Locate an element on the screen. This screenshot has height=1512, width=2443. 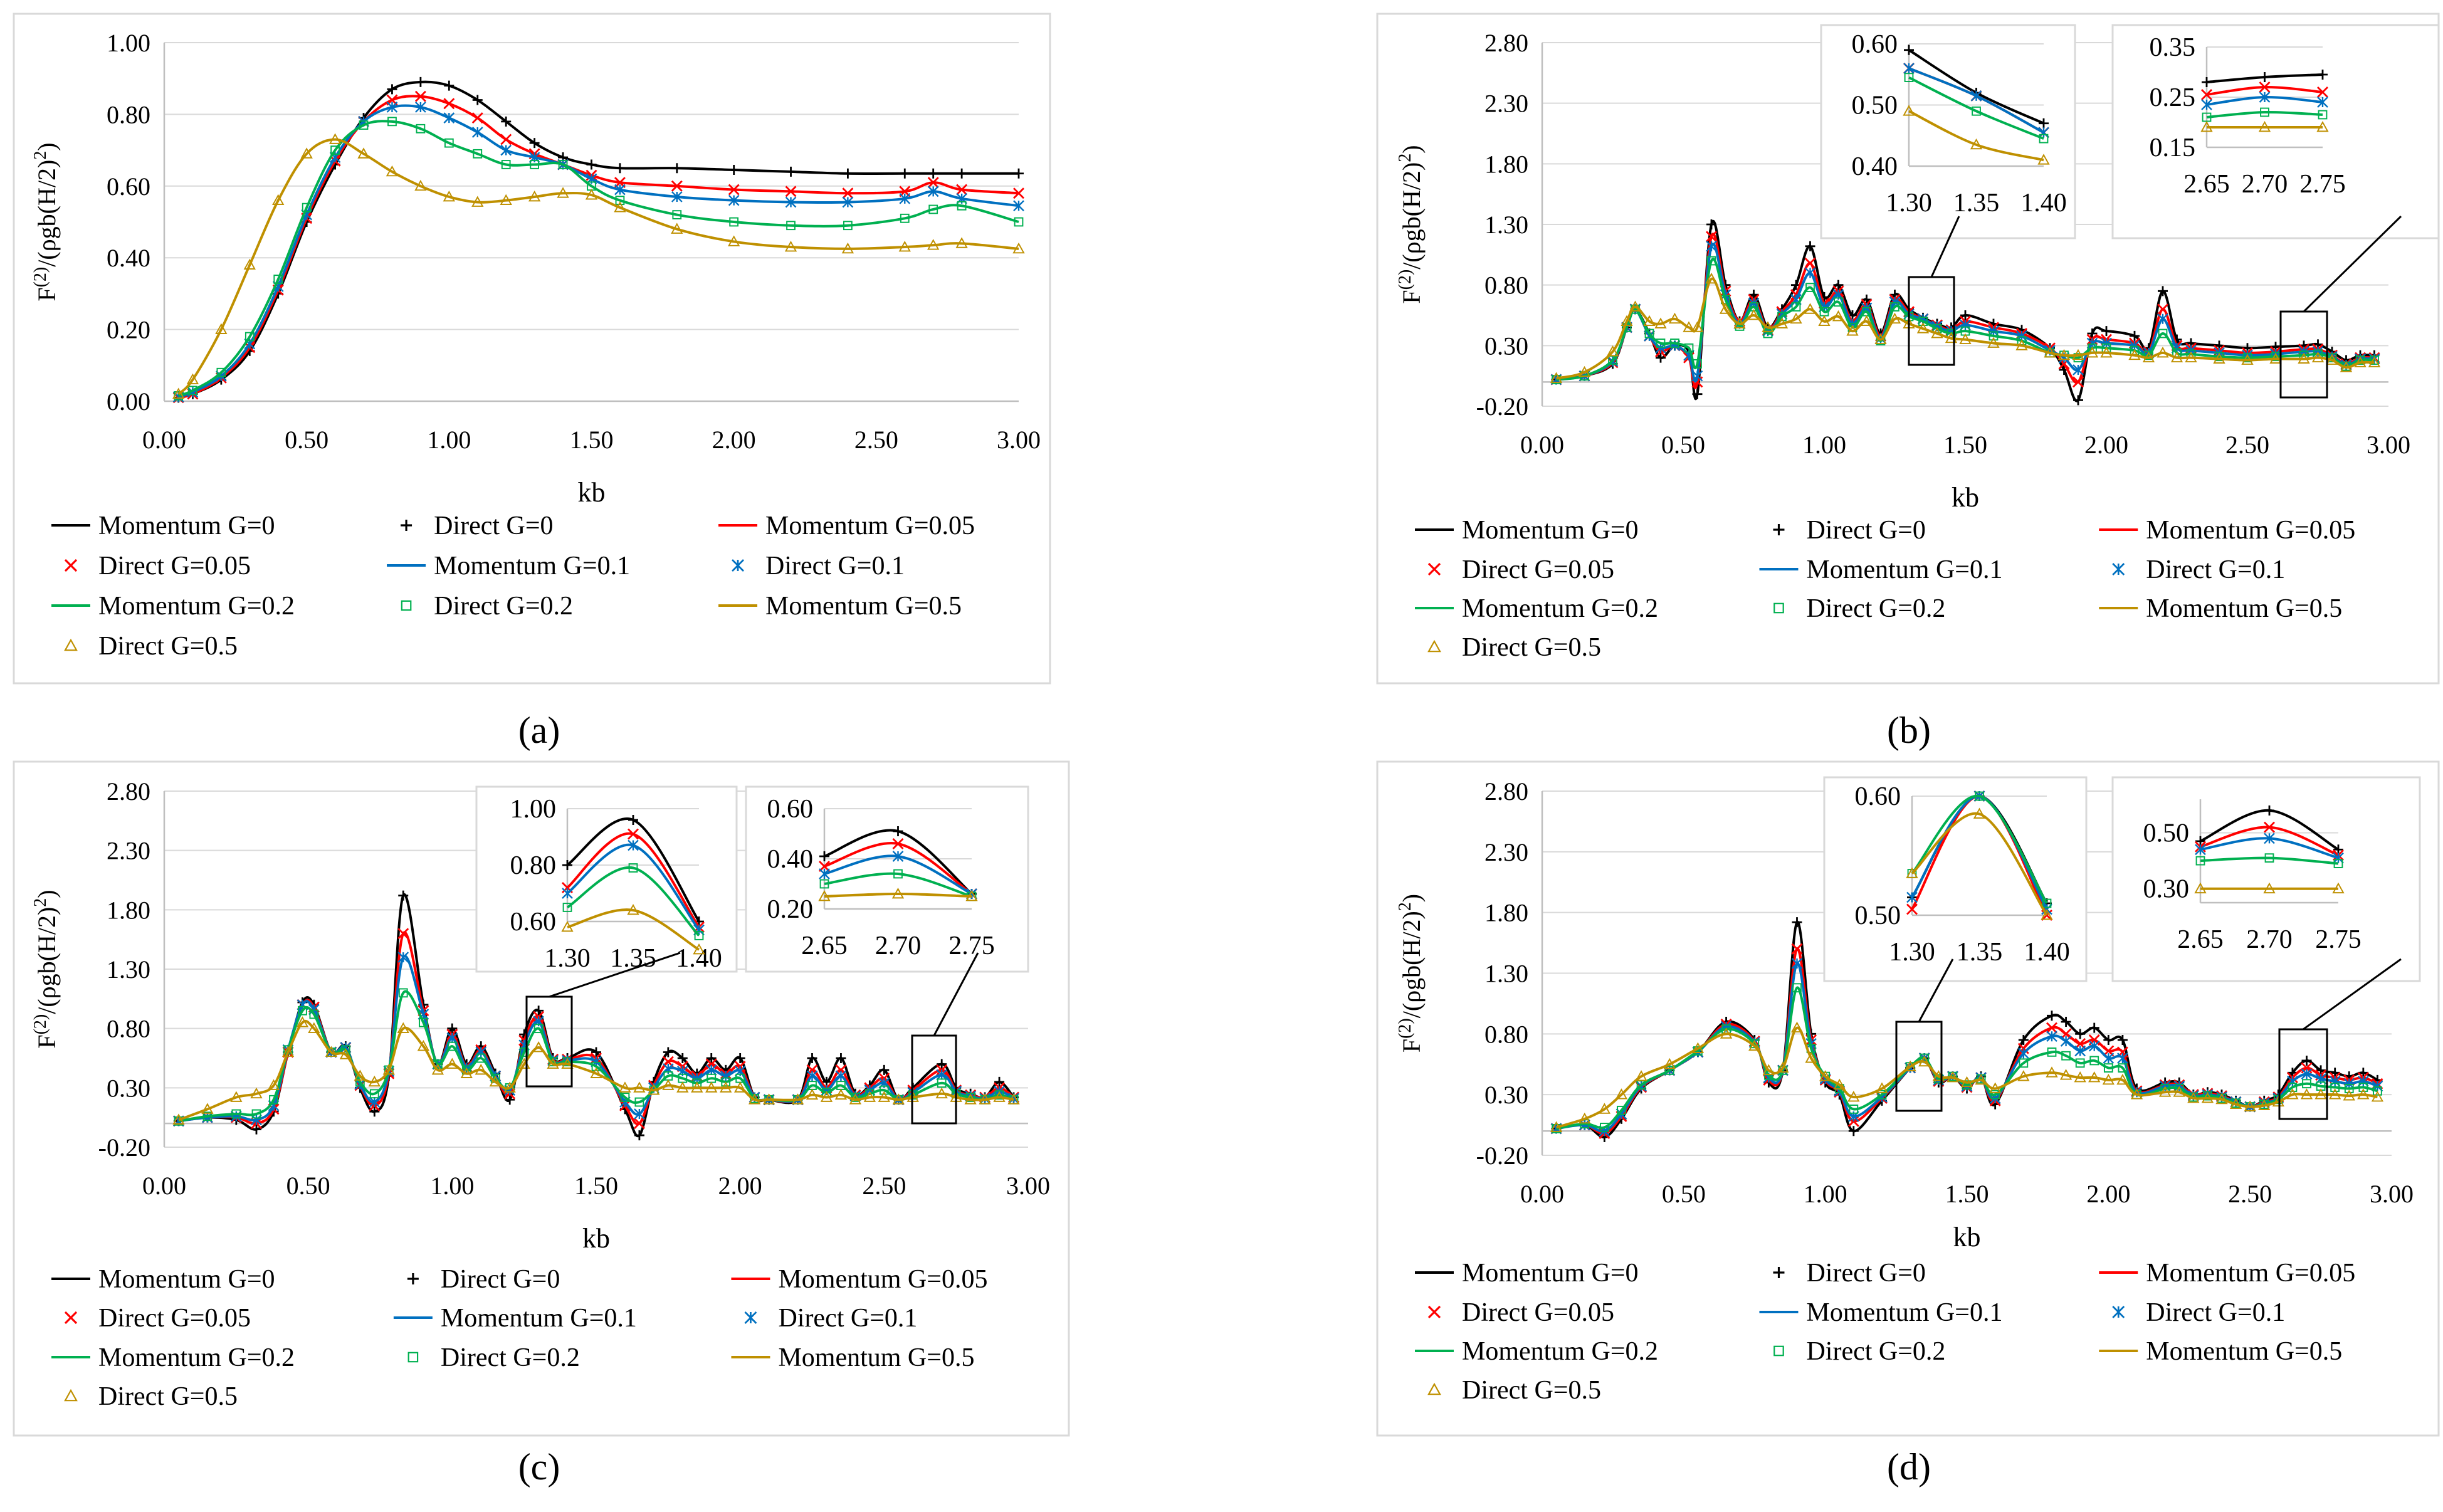
legend-item: Momentum G=0.05 is located at coordinates (846, 526).